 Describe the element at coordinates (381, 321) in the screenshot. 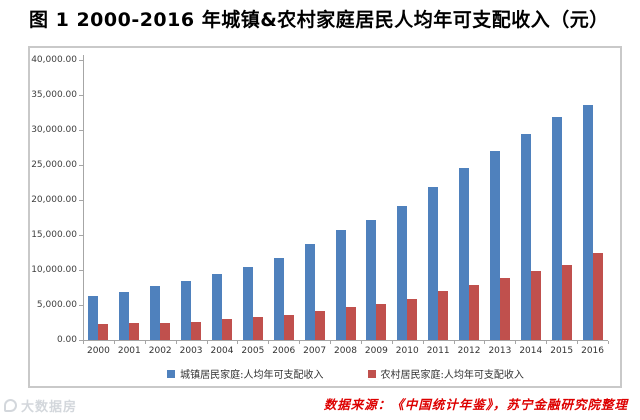

I see `bar-rural-2009` at that location.